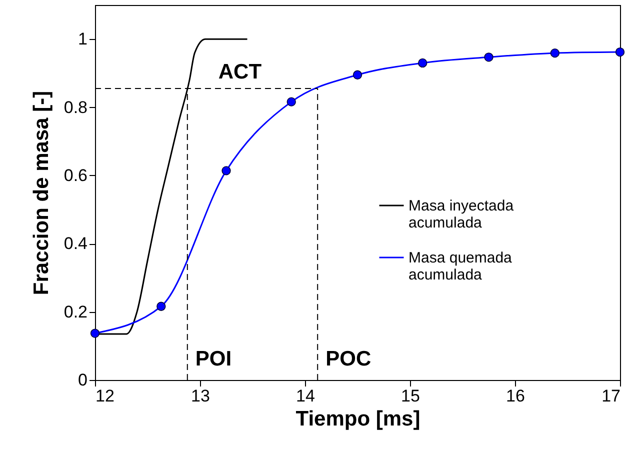 The height and width of the screenshot is (454, 633). I want to click on x-tick-label: 16, so click(515, 396).